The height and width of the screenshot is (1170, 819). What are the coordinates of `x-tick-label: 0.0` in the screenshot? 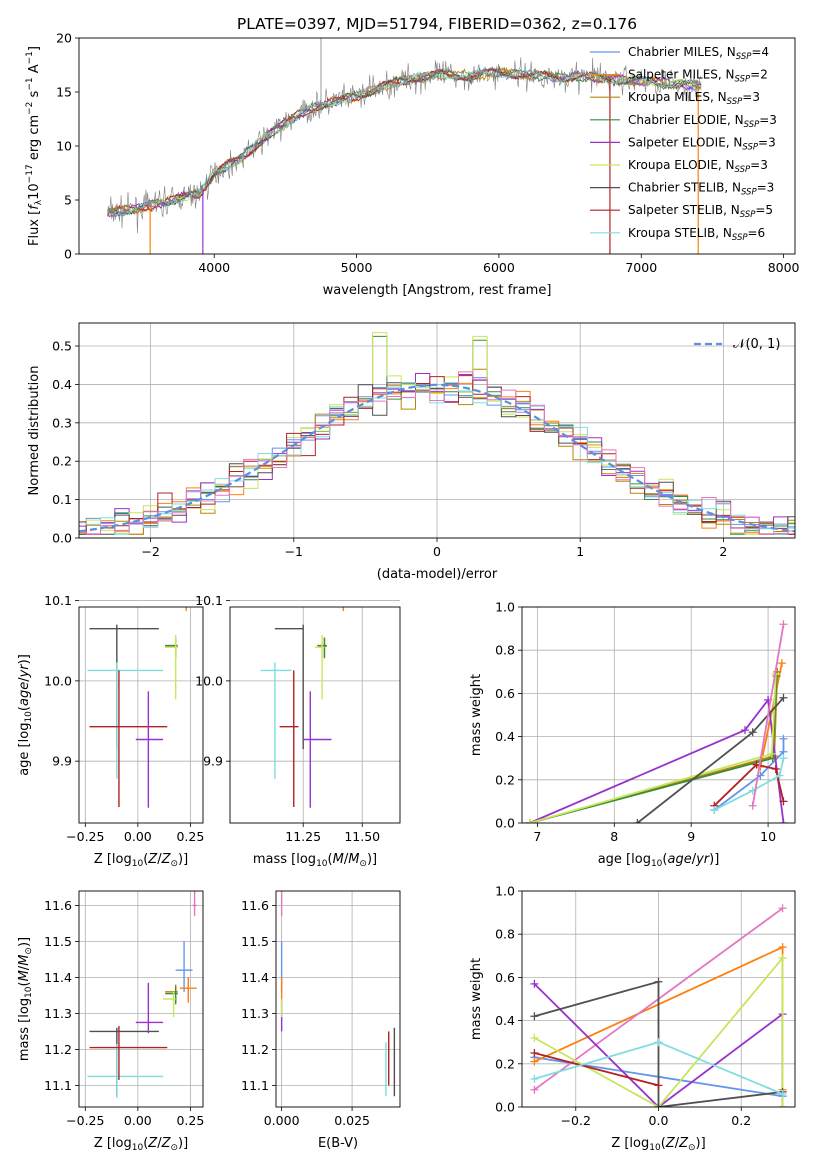 It's located at (659, 1120).